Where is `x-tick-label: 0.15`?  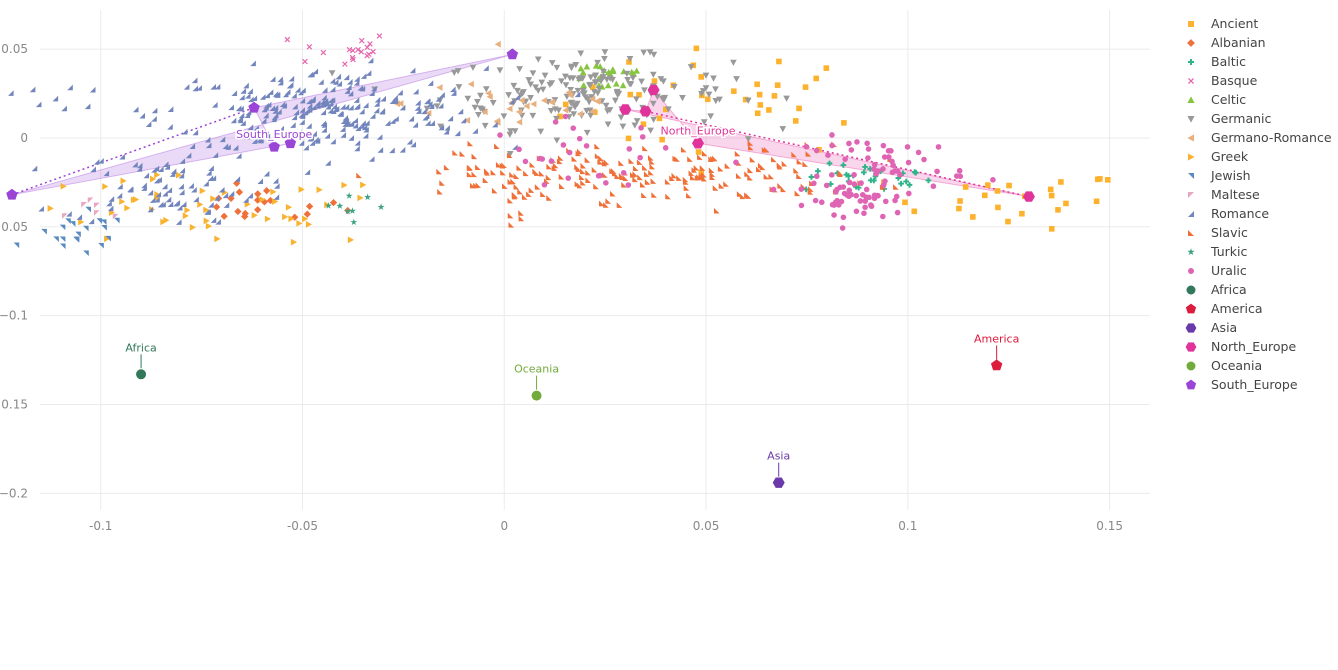
x-tick-label: 0.15 is located at coordinates (1109, 524).